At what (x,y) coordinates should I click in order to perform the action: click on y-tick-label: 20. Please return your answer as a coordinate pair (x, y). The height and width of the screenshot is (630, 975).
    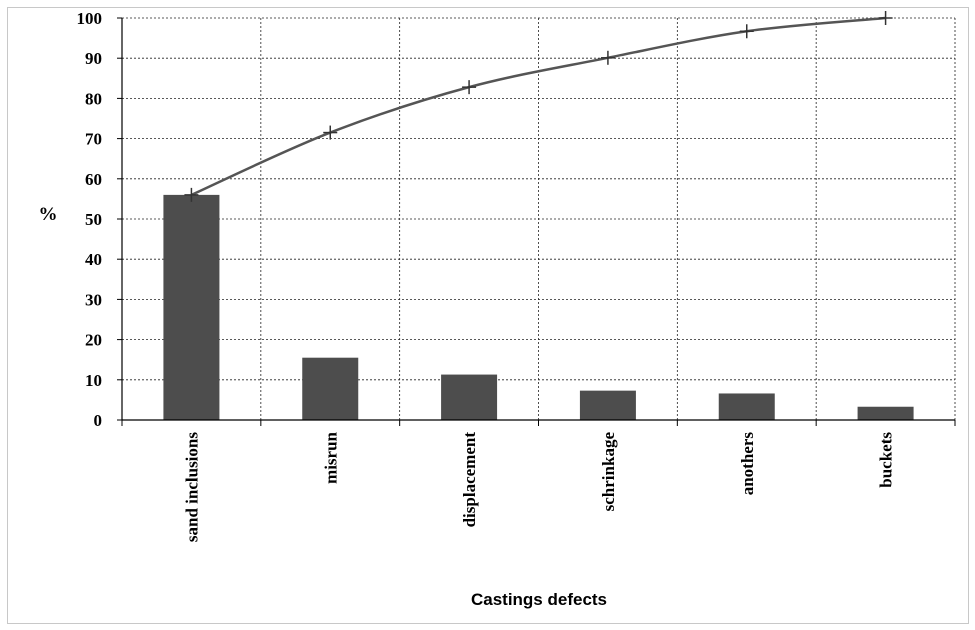
    Looking at the image, I should click on (93, 340).